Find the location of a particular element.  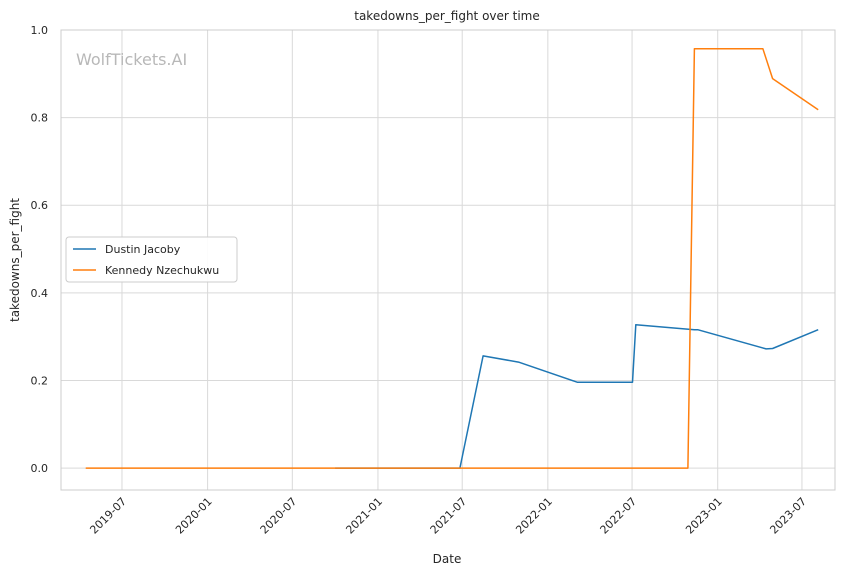

x-tick-label: 2021-07 is located at coordinates (449, 516).